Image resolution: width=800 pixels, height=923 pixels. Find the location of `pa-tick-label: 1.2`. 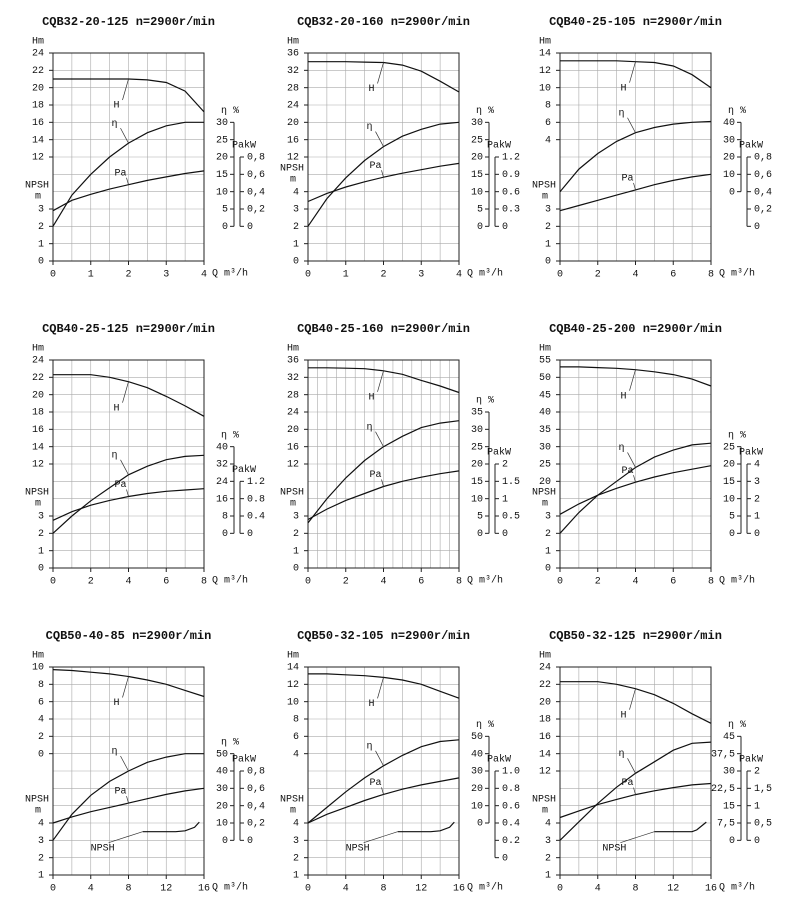

pa-tick-label: 1.2 is located at coordinates (256, 482).